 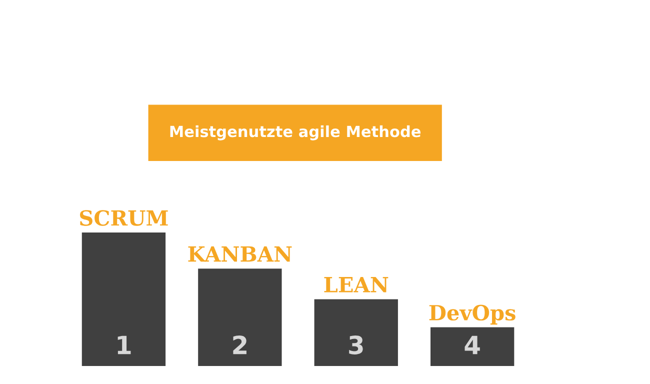 I want to click on x-tick-label: LEAN, so click(x=356, y=284).